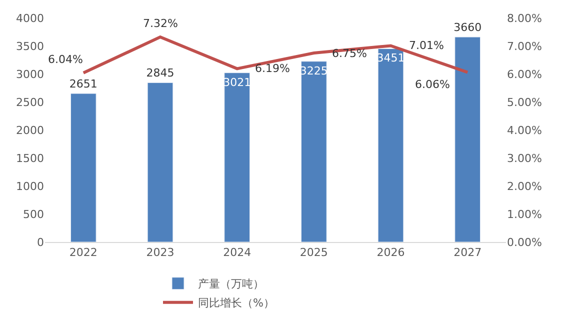  What do you see at coordinates (30, 186) in the screenshot?
I see `y-tick-label: 1000` at bounding box center [30, 186].